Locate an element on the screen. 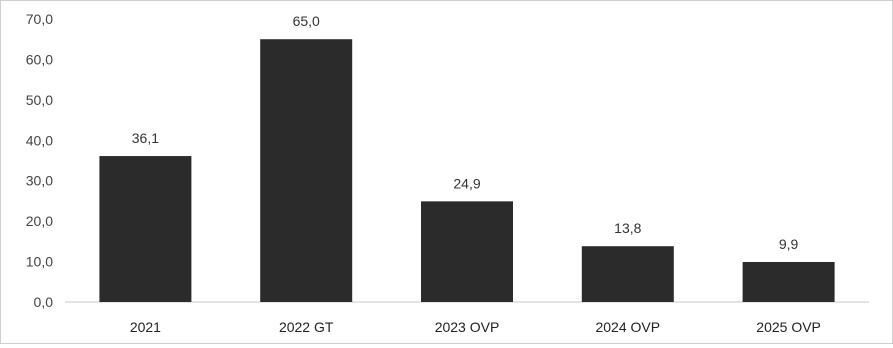 Image resolution: width=893 pixels, height=348 pixels. y-tick-label: 10,0 is located at coordinates (39, 262).